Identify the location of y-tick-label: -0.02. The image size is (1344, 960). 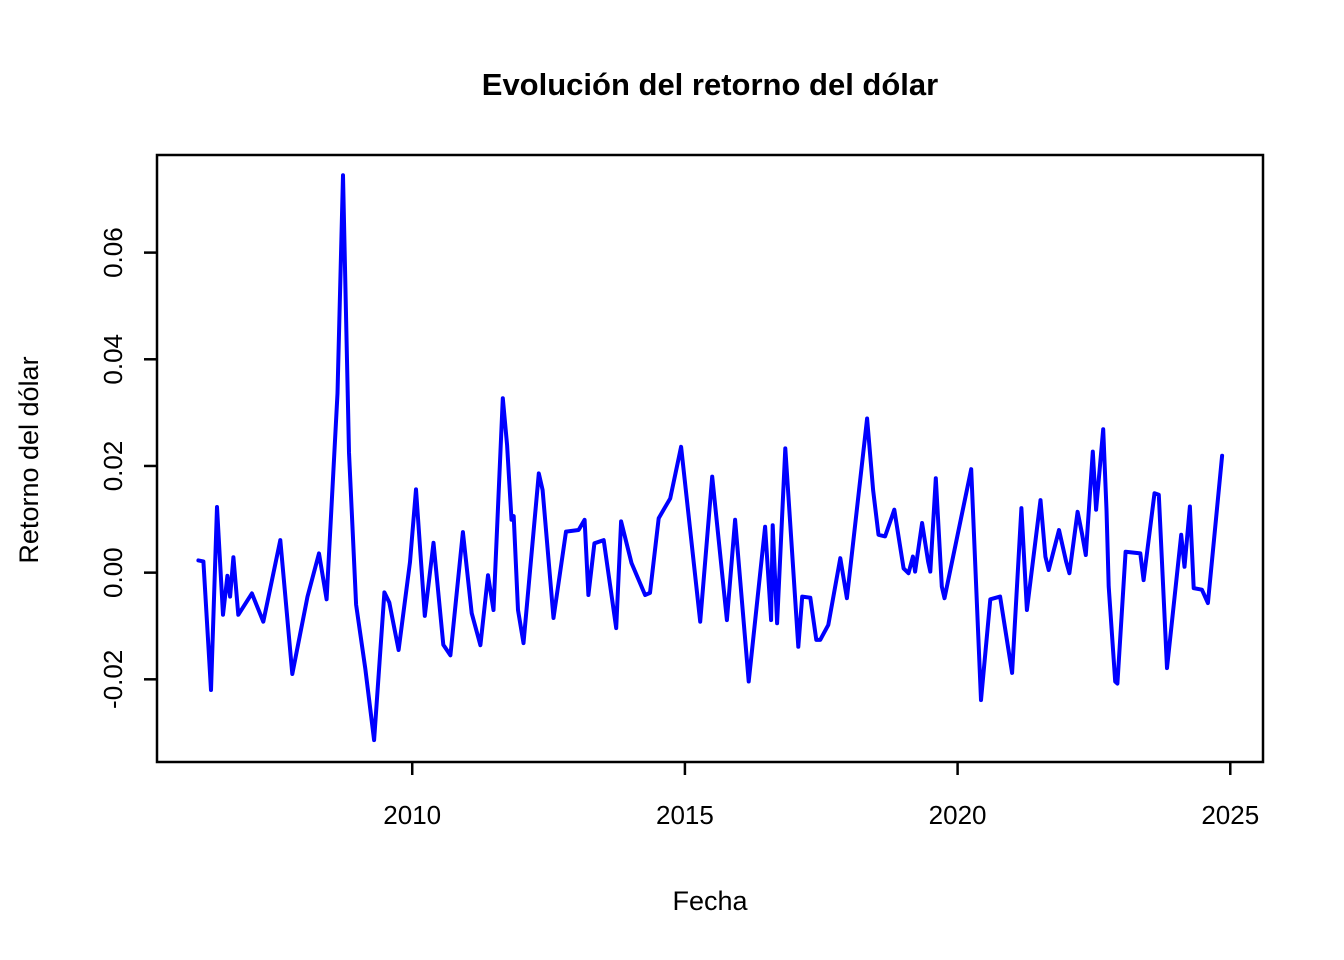
(113, 679).